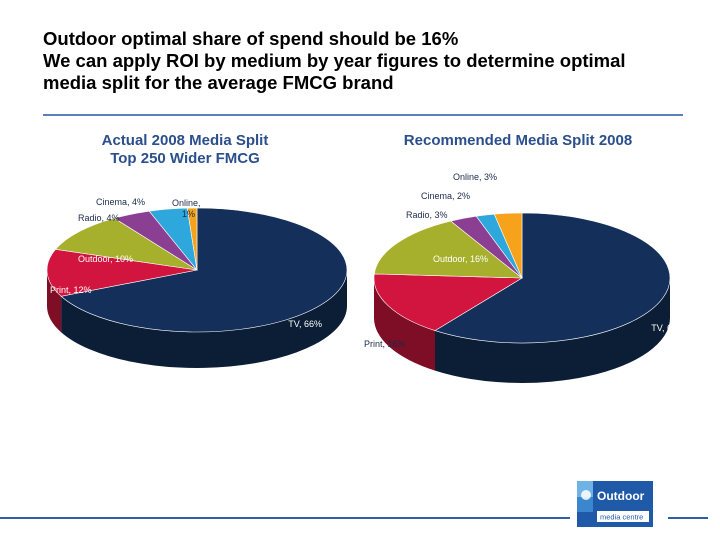 Image resolution: width=720 pixels, height=540 pixels. What do you see at coordinates (615, 504) in the screenshot?
I see `outdoor-media-centre-logo: Outdoor media centre` at bounding box center [615, 504].